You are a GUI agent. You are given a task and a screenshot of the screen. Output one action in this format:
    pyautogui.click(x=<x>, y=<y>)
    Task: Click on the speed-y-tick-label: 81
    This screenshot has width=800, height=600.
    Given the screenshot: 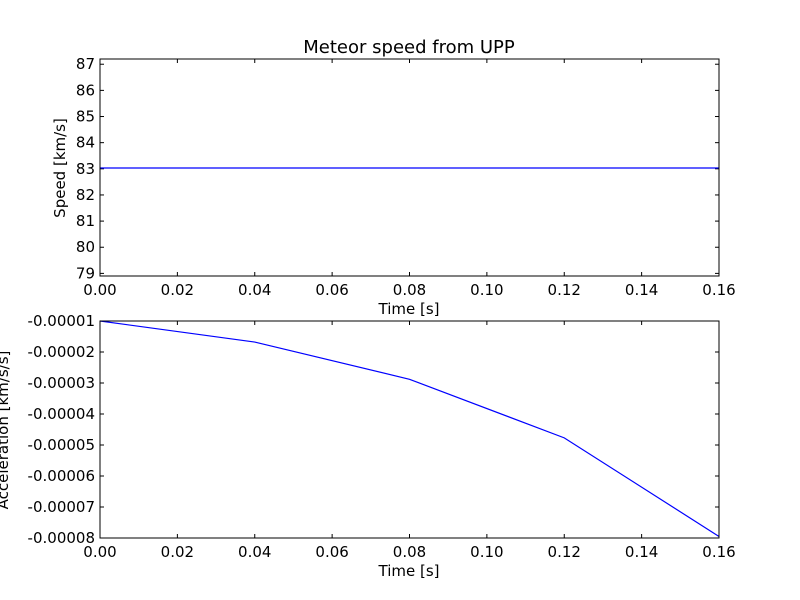 What is the action you would take?
    pyautogui.click(x=85, y=221)
    